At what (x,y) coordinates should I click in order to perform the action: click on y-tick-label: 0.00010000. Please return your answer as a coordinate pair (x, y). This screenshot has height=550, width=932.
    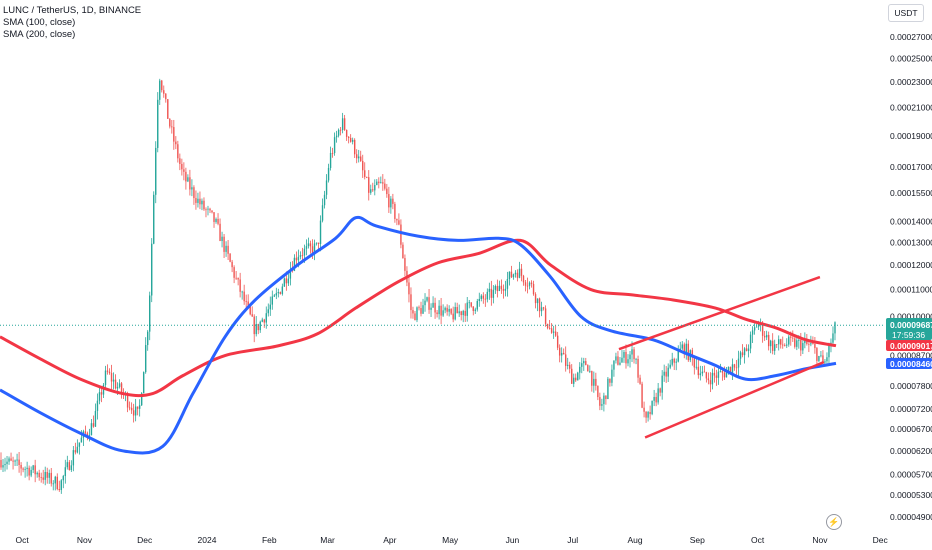
    Looking at the image, I should click on (911, 316).